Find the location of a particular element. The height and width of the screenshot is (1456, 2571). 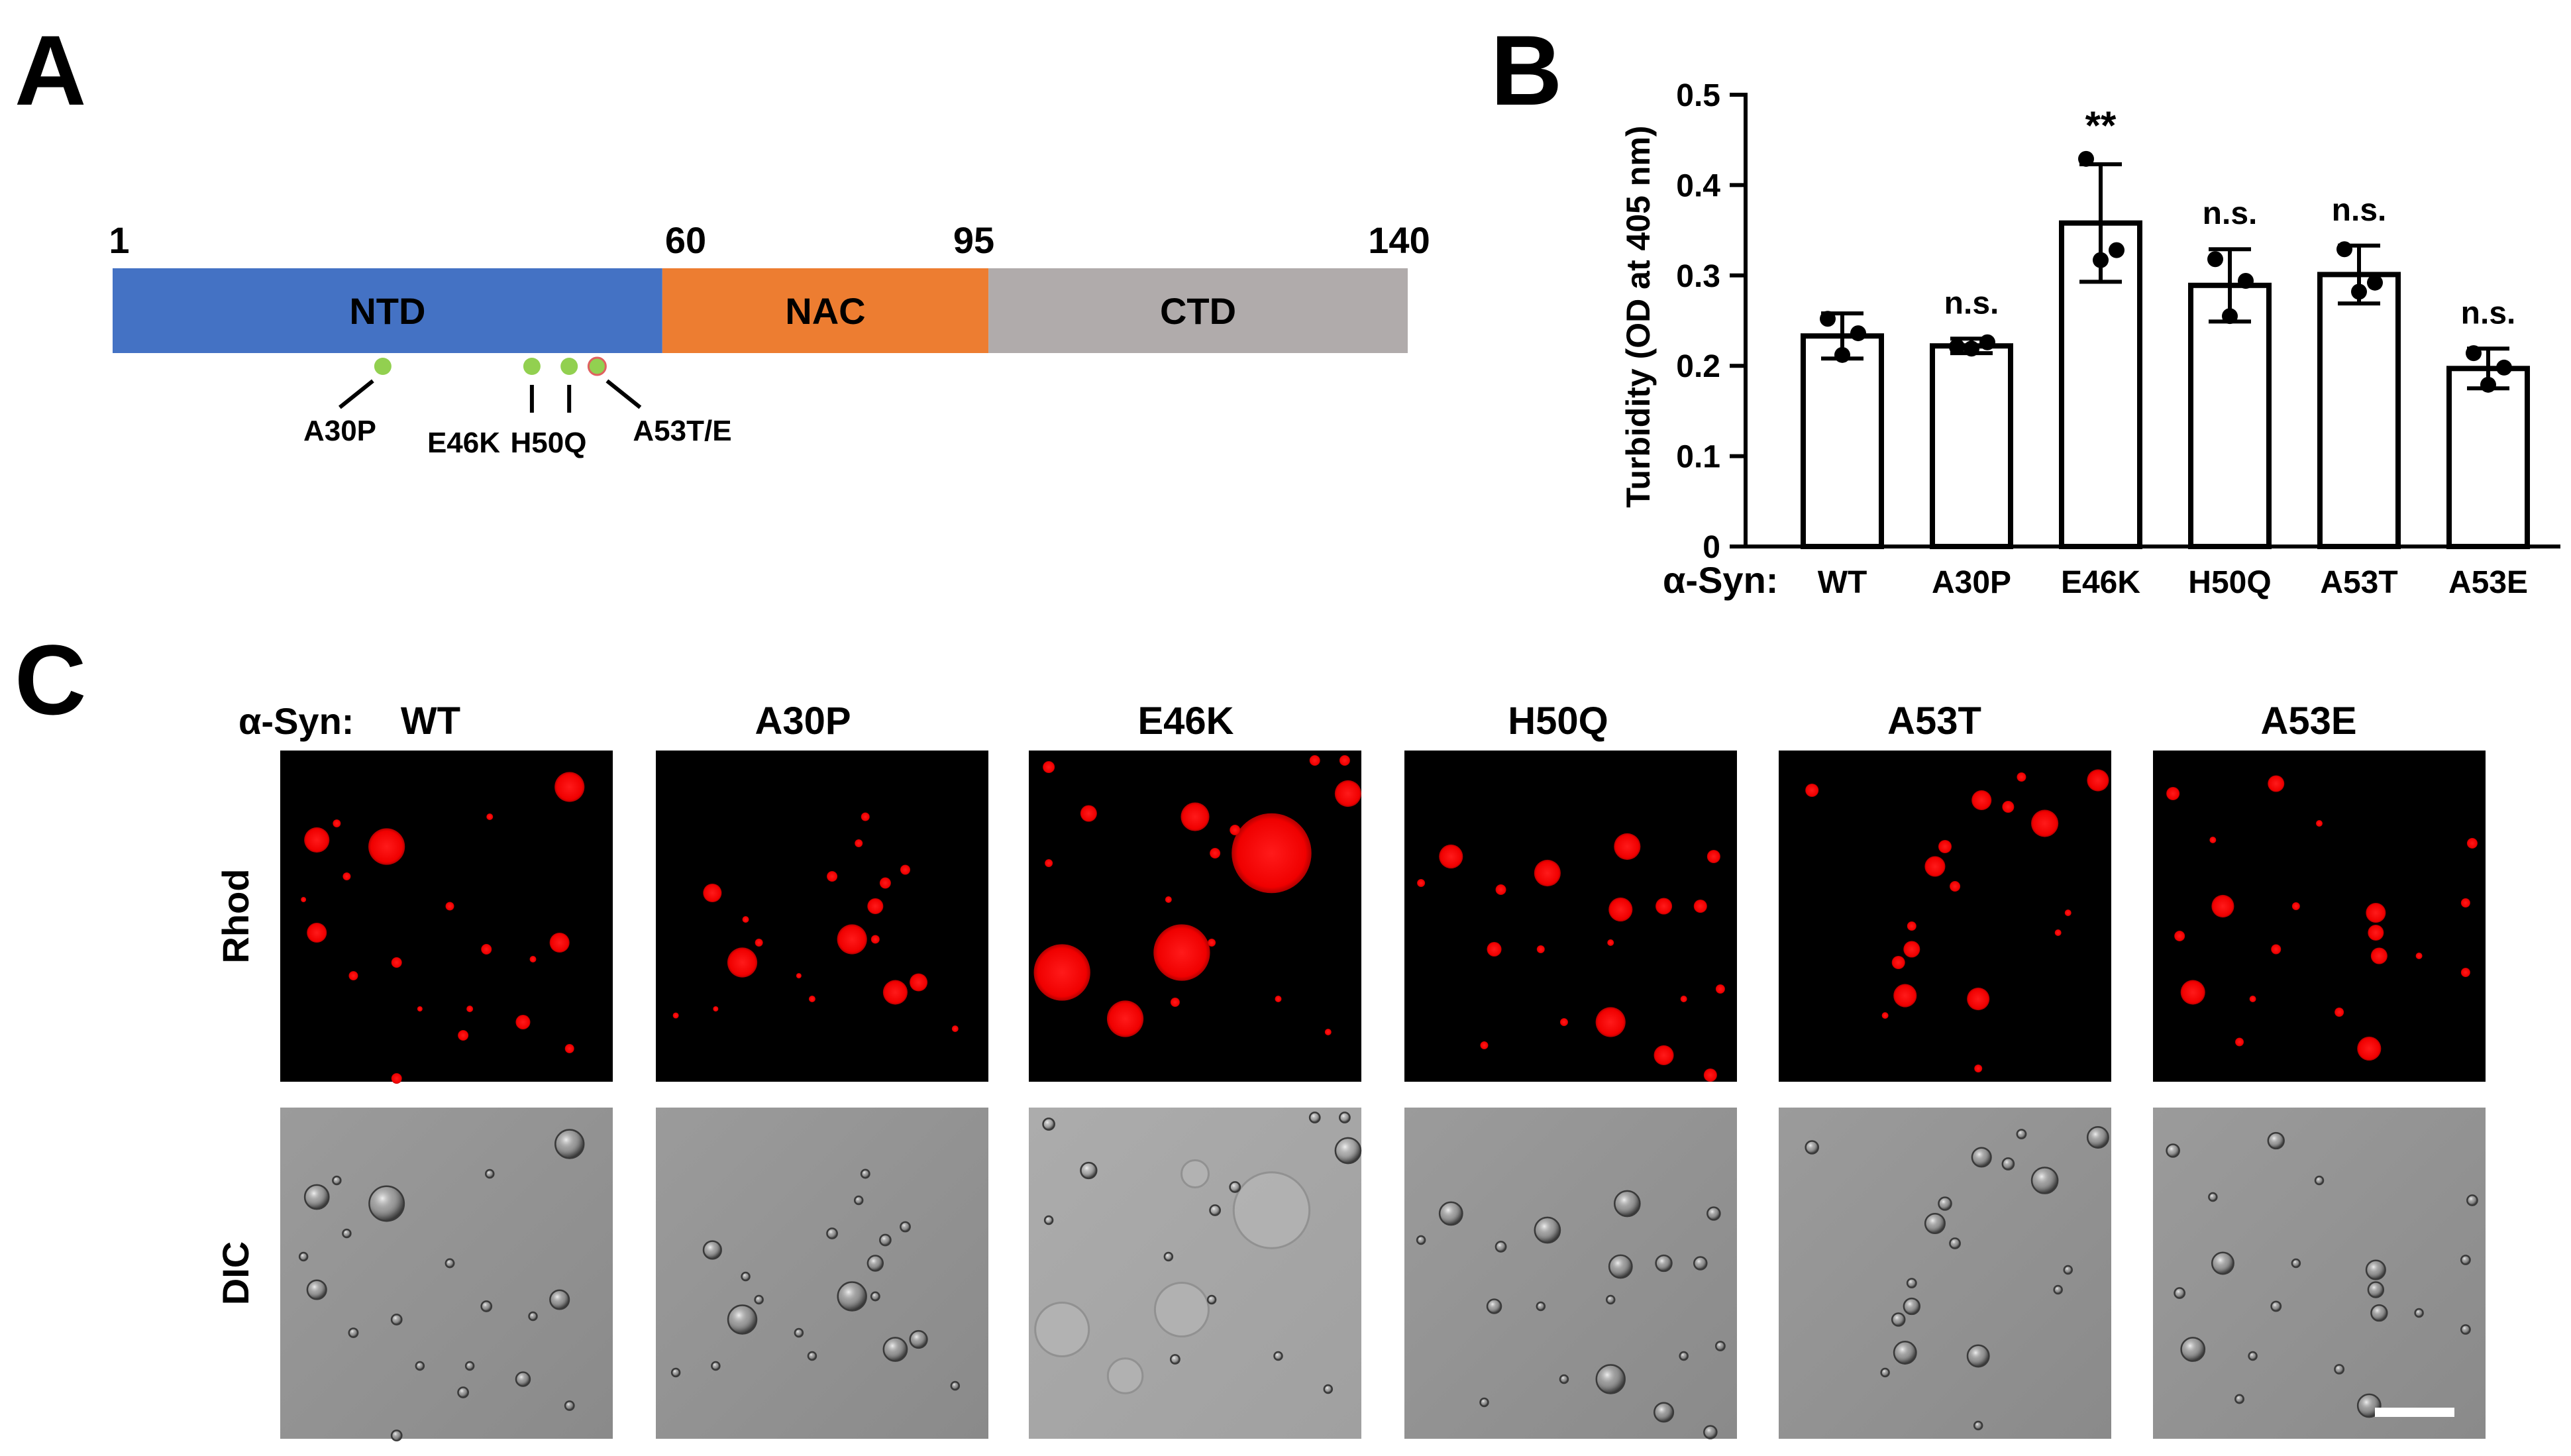

domain-map: 1 60 95 140 NTD NAC CTD A30P E46K H50Q A53T/E is located at coordinates (769, 339).